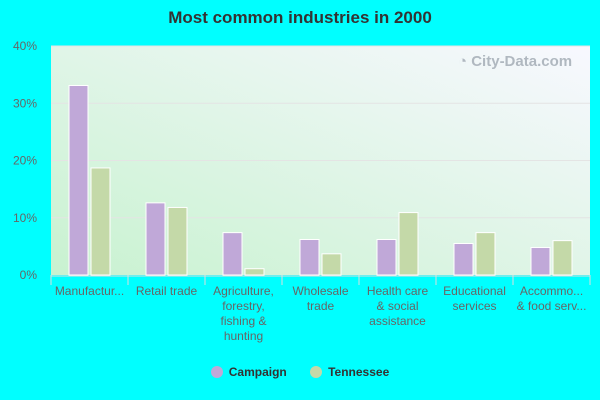 Image resolution: width=600 pixels, height=400 pixels. What do you see at coordinates (243, 291) in the screenshot?
I see `x-category-label: Agriculture,` at bounding box center [243, 291].